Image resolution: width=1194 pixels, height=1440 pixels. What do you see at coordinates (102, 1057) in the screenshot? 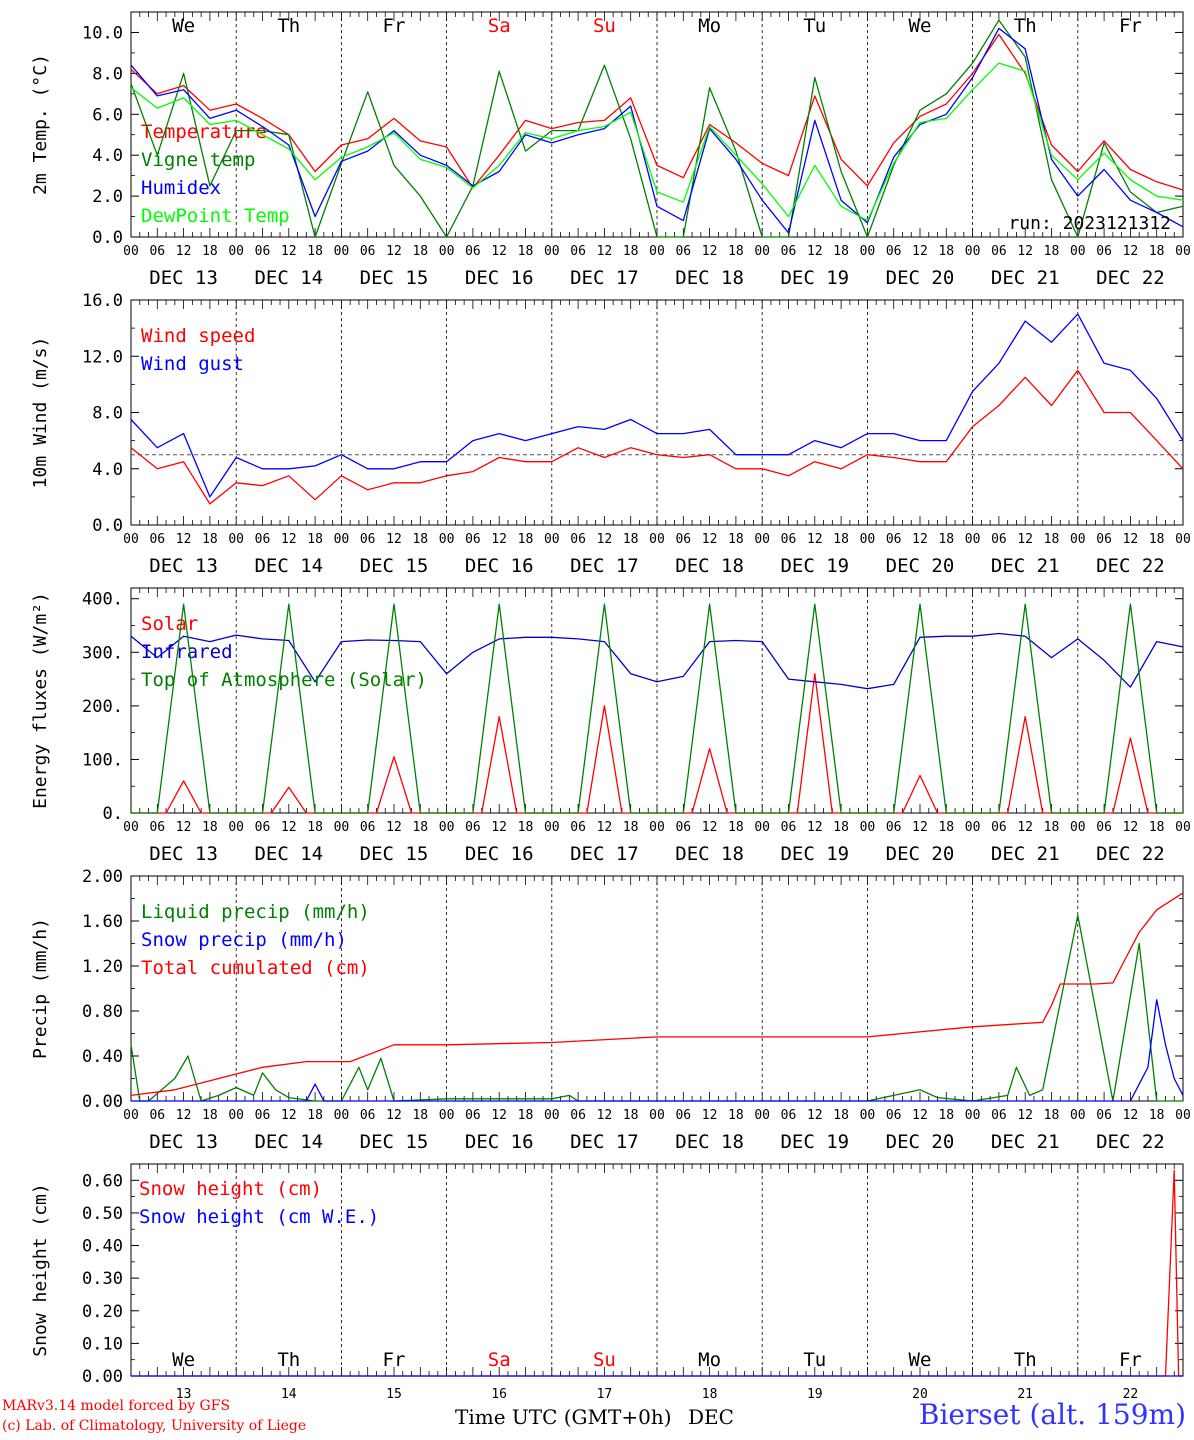
I see `y-tick-label: 0.40` at bounding box center [102, 1057].